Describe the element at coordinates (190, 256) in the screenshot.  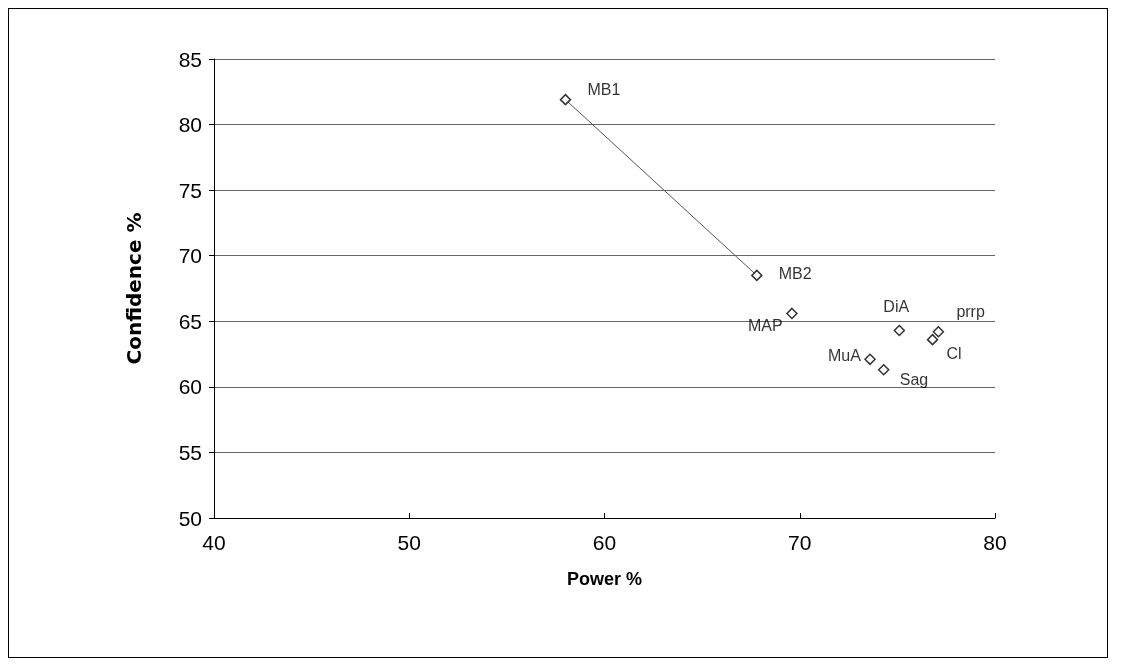
I see `y-tick-label: 70` at that location.